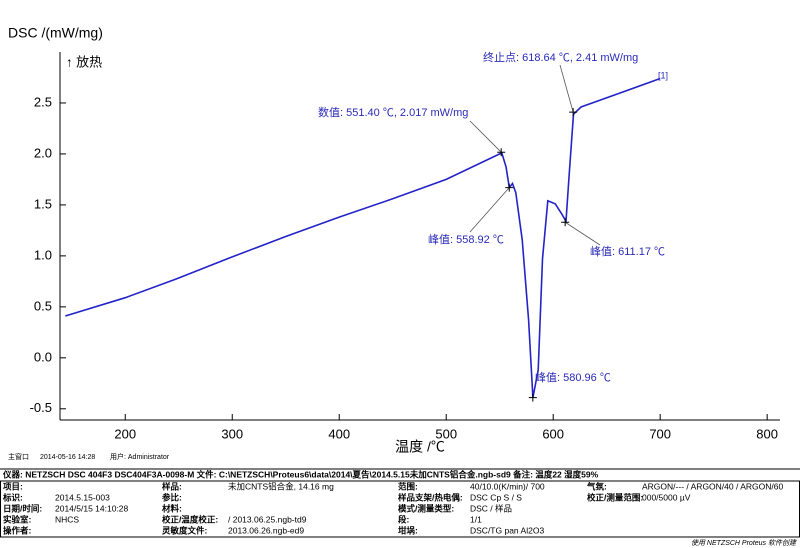  What do you see at coordinates (430, 497) in the screenshot?
I see `info-label: 样品支架/热电偶:` at bounding box center [430, 497].